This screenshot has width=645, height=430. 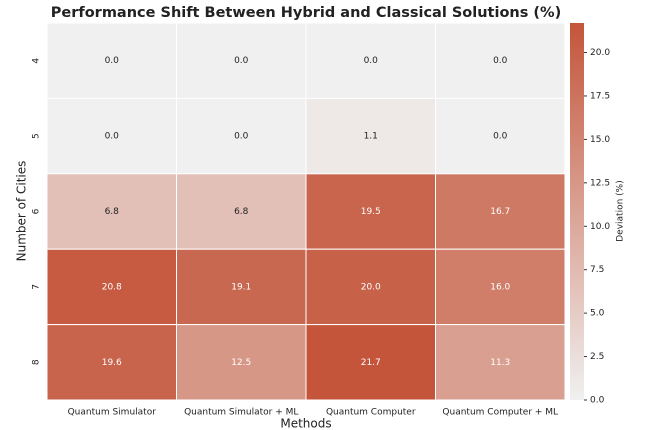 What do you see at coordinates (600, 183) in the screenshot?
I see `colorbar-tick-label: 12.5` at bounding box center [600, 183].